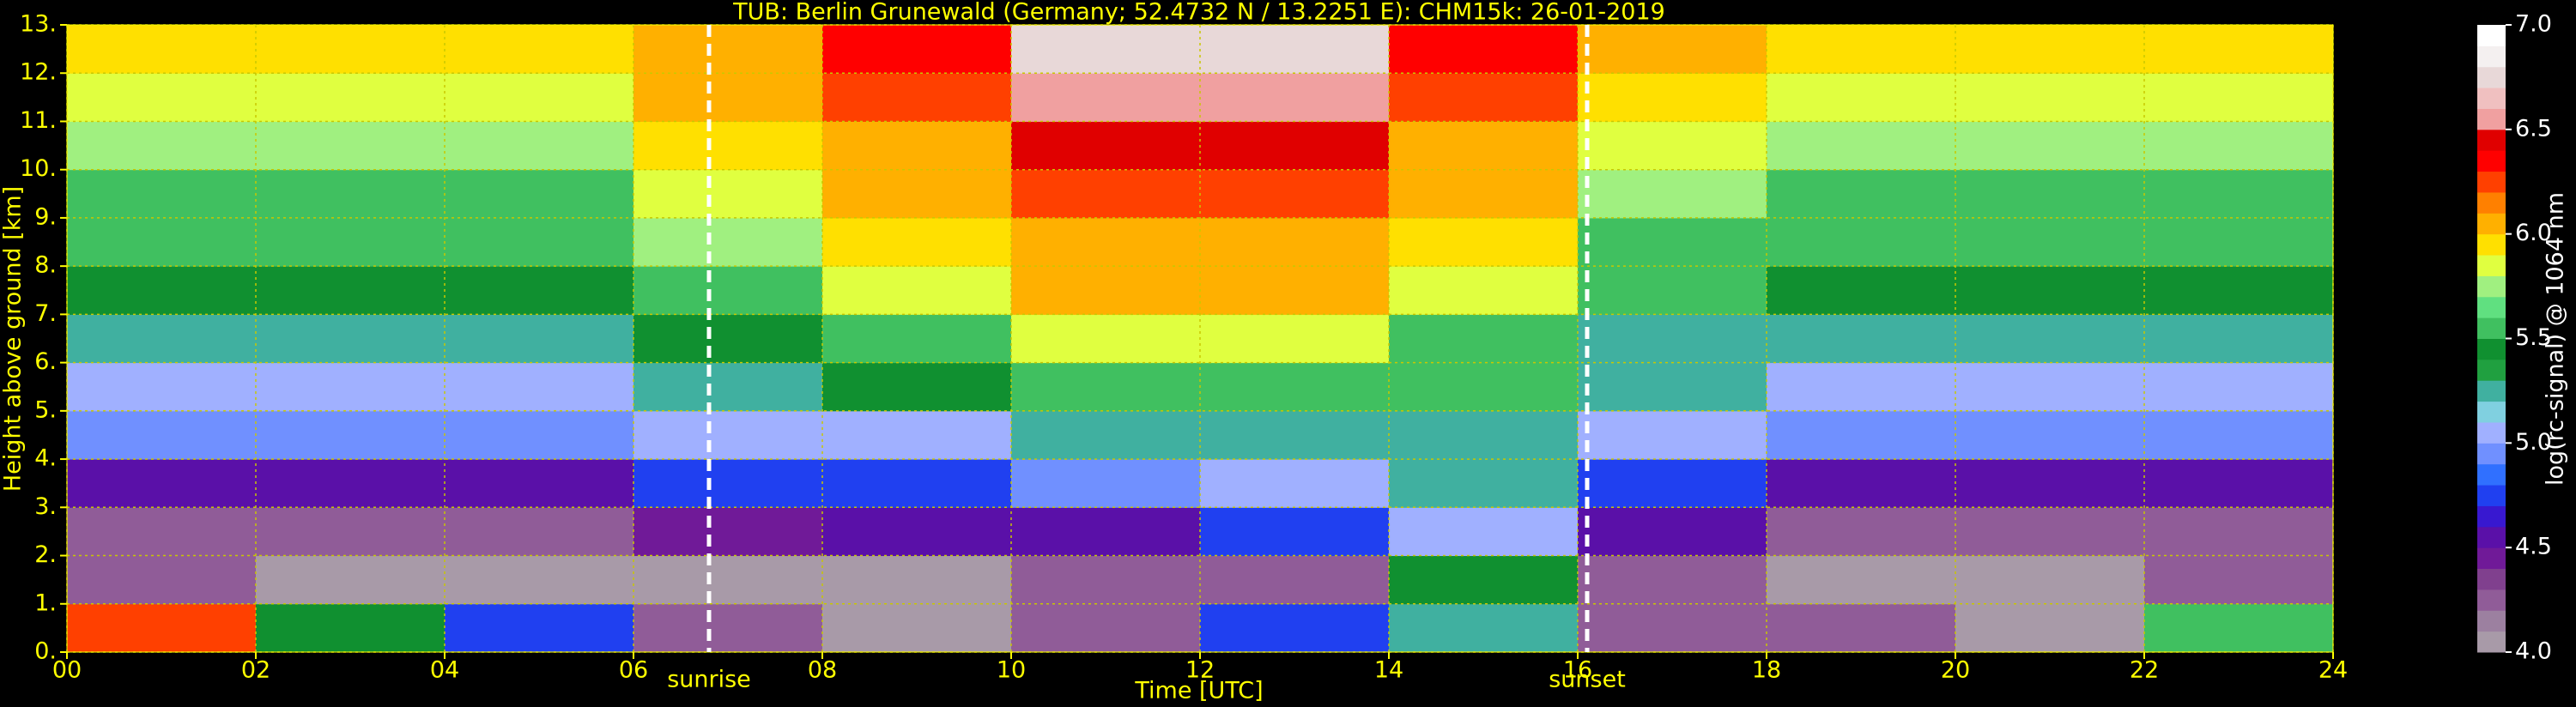 The height and width of the screenshot is (707, 2576). Describe the element at coordinates (45, 409) in the screenshot. I see `y-tick-label: 5.` at that location.